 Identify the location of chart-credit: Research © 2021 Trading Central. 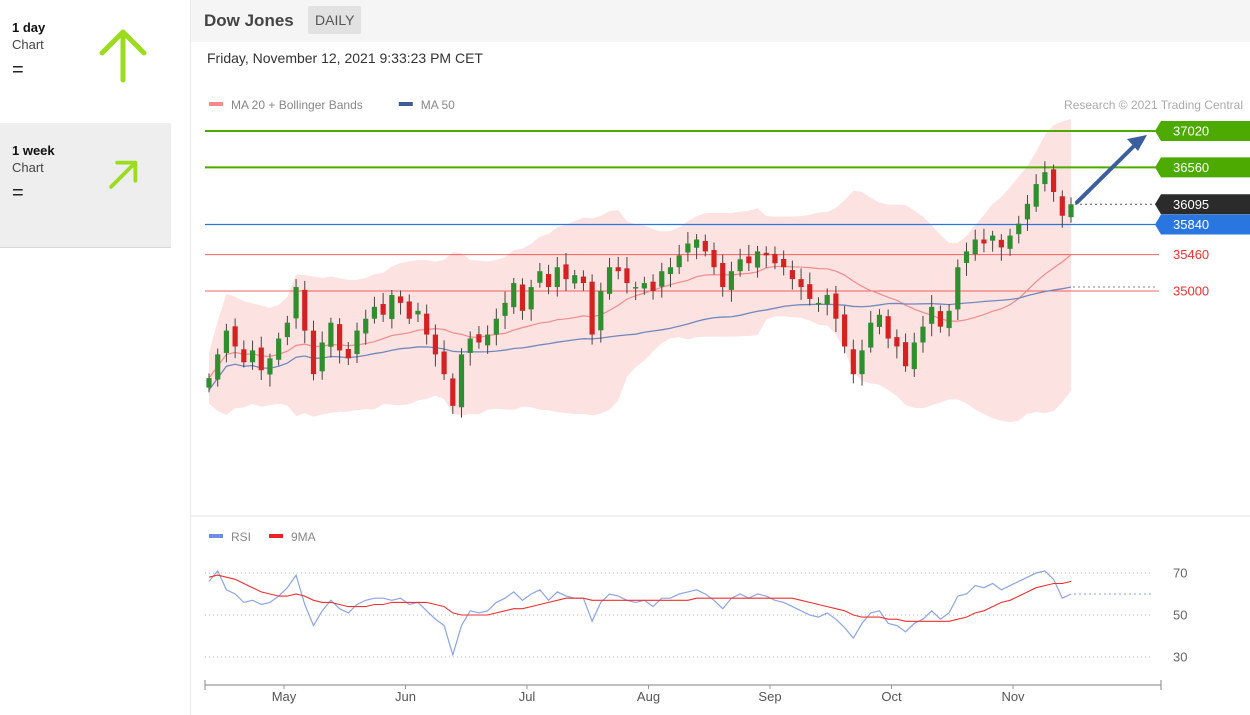
(1153, 105).